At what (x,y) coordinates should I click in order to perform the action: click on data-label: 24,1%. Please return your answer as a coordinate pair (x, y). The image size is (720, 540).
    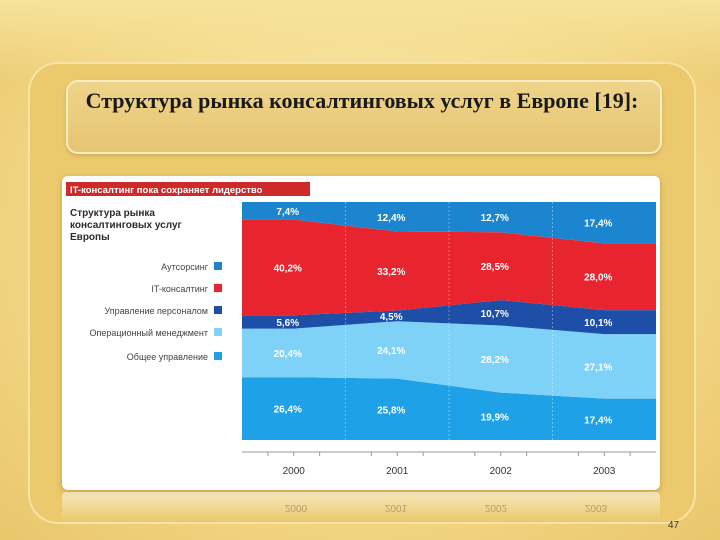
    Looking at the image, I should click on (391, 351).